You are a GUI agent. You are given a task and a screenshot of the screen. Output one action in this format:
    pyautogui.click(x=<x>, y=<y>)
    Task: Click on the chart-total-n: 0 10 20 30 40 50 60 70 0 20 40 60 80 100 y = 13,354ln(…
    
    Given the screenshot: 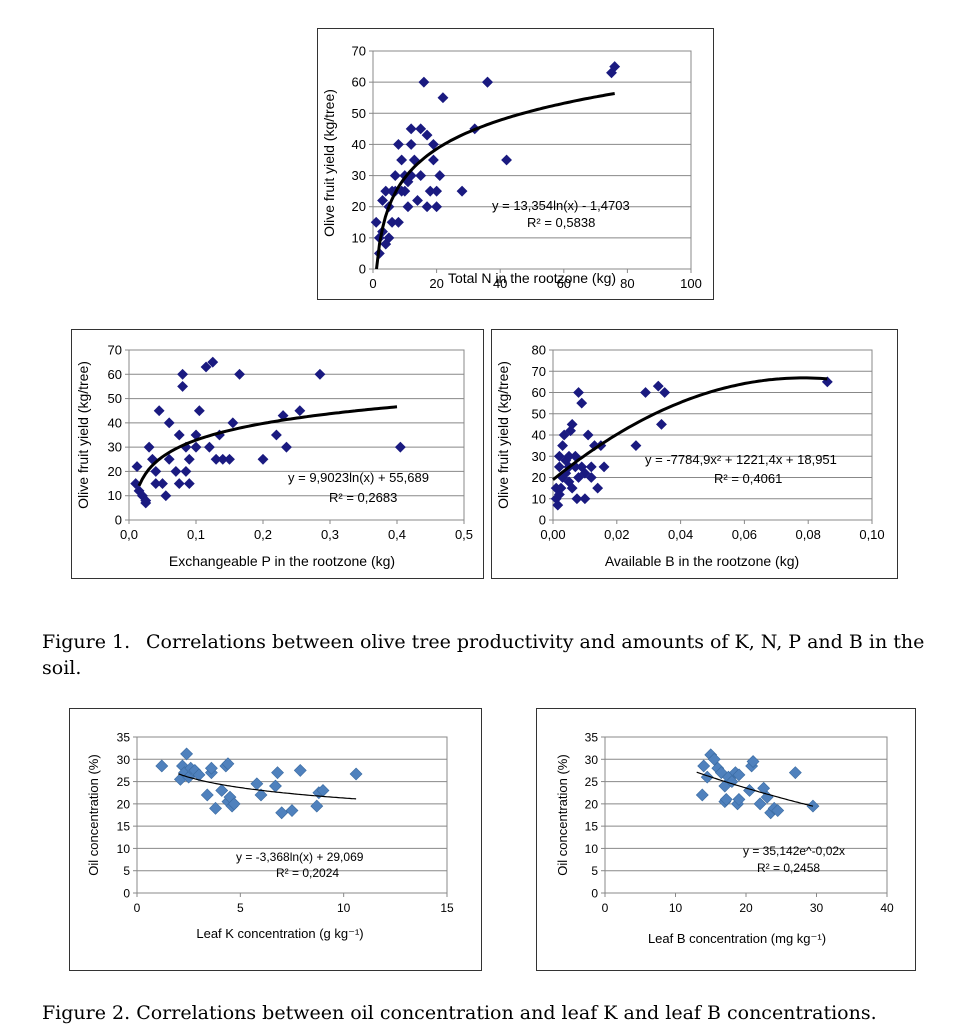 What is the action you would take?
    pyautogui.click(x=515, y=164)
    